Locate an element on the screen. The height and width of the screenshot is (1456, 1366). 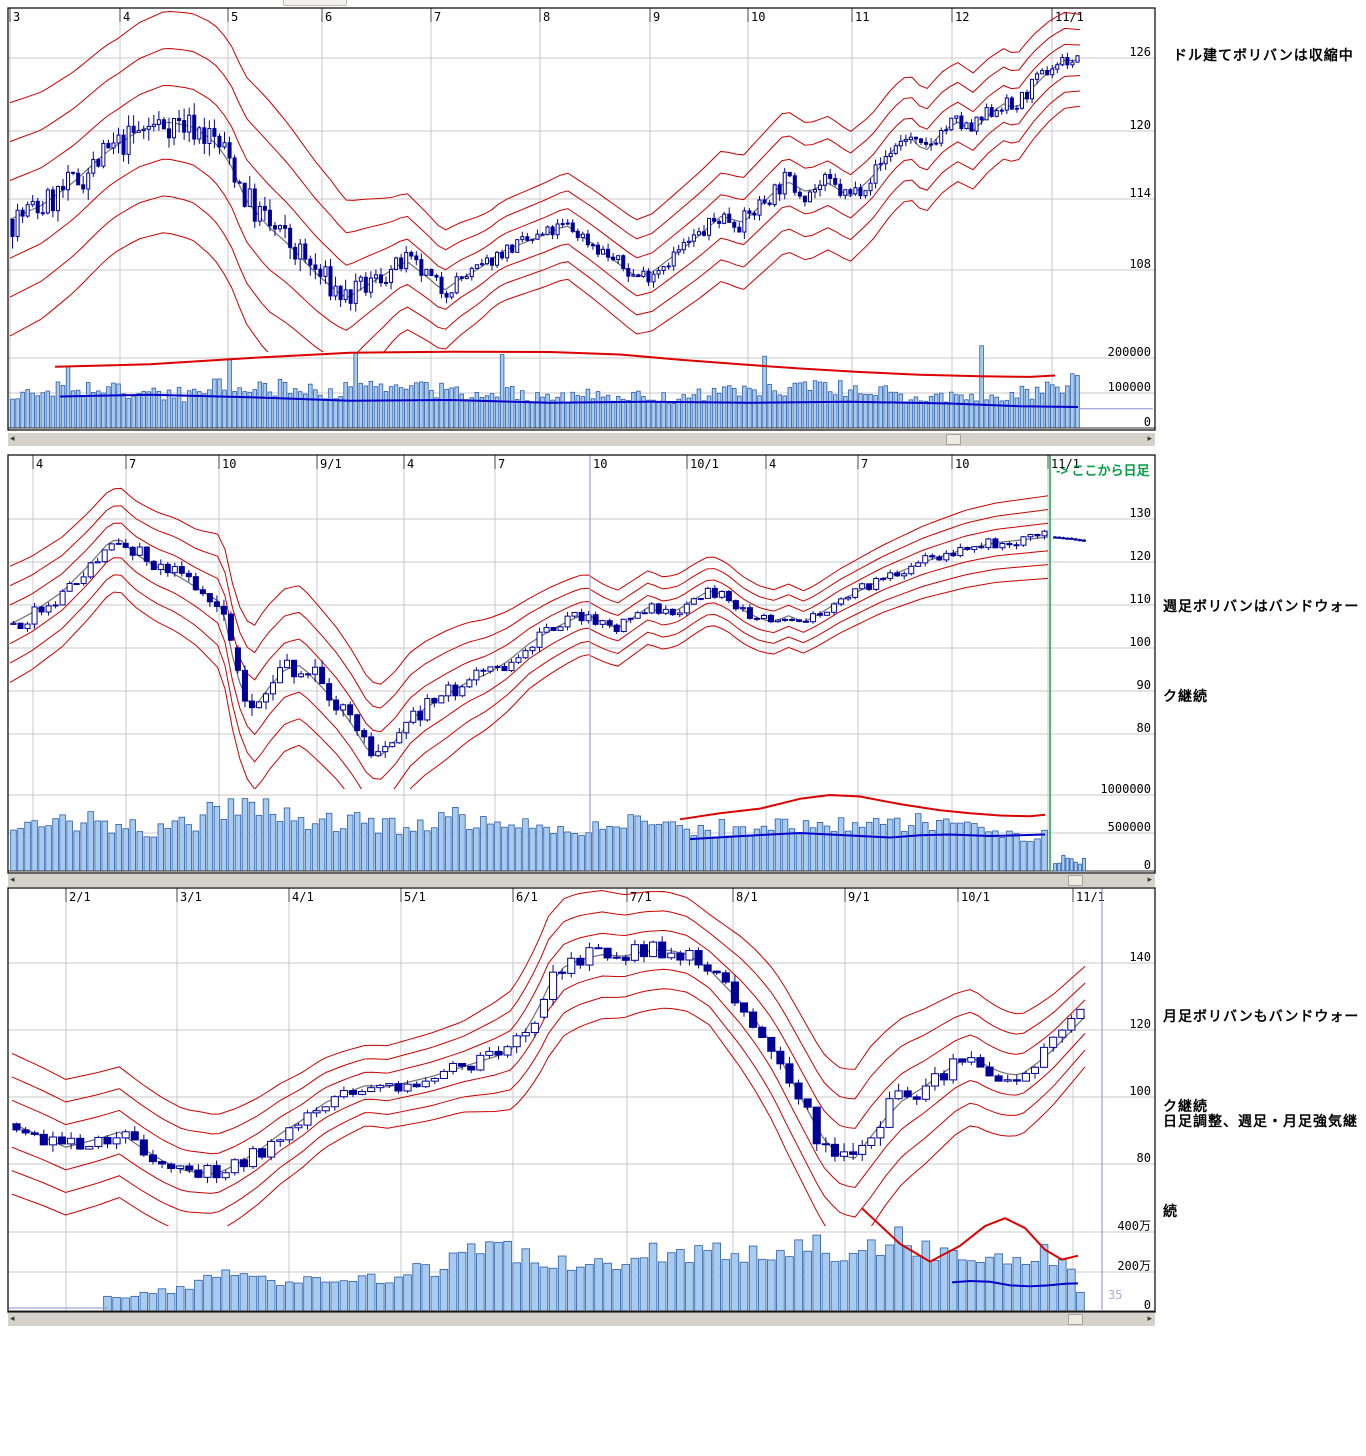
price-tick-label: 100 is located at coordinates (1140, 642).